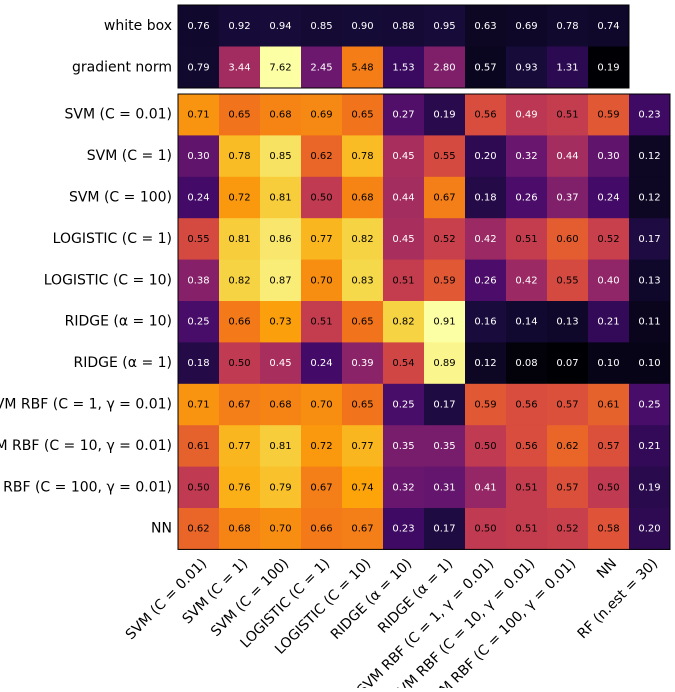 This screenshot has height=692, width=675. Describe the element at coordinates (161, 529) in the screenshot. I see `row-label: NN` at that location.